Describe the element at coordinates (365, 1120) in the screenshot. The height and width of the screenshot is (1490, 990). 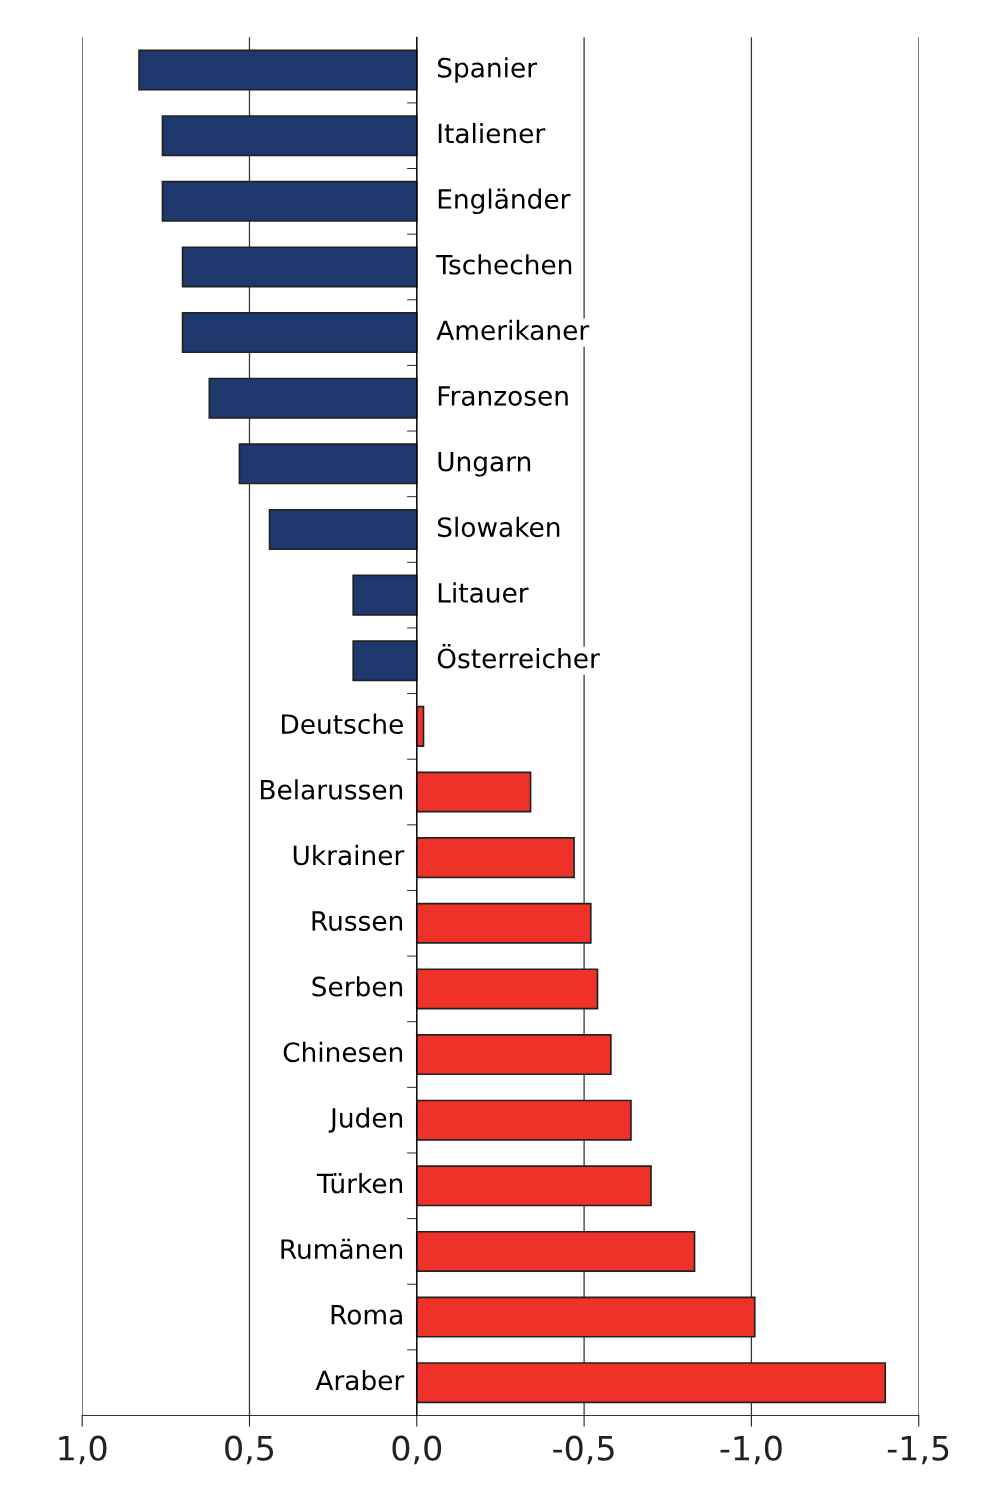
I see `y-tick-label: Juden` at that location.